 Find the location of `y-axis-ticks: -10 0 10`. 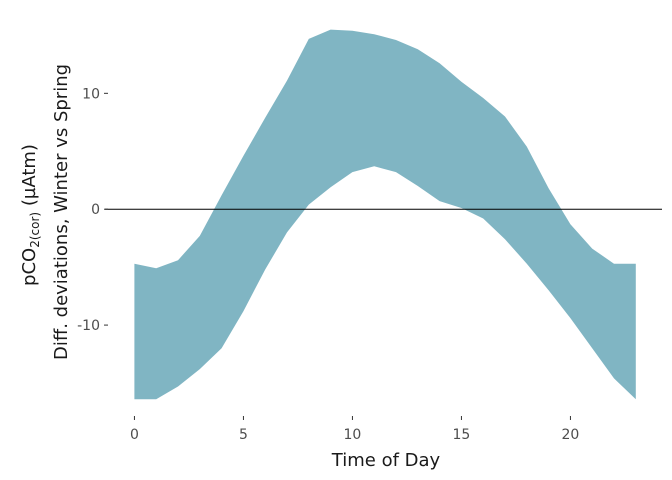

y-axis-ticks: -10 0 10 is located at coordinates (92, 210).